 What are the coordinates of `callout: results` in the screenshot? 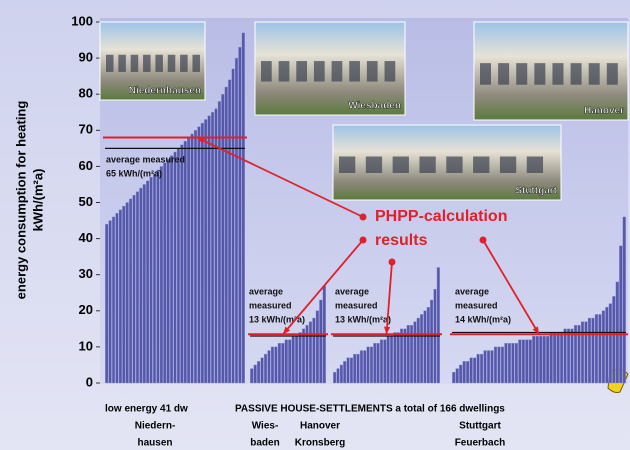 It's located at (401, 240).